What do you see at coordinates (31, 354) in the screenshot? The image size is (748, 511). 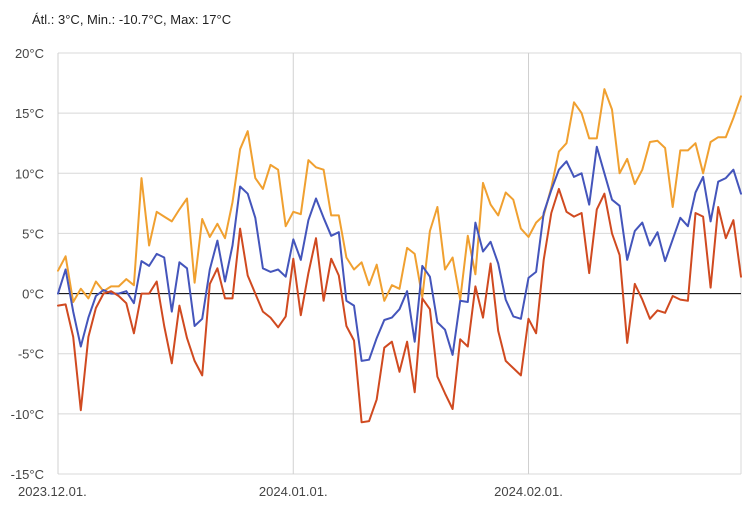 I see `y-tick-label: -5°C` at bounding box center [31, 354].